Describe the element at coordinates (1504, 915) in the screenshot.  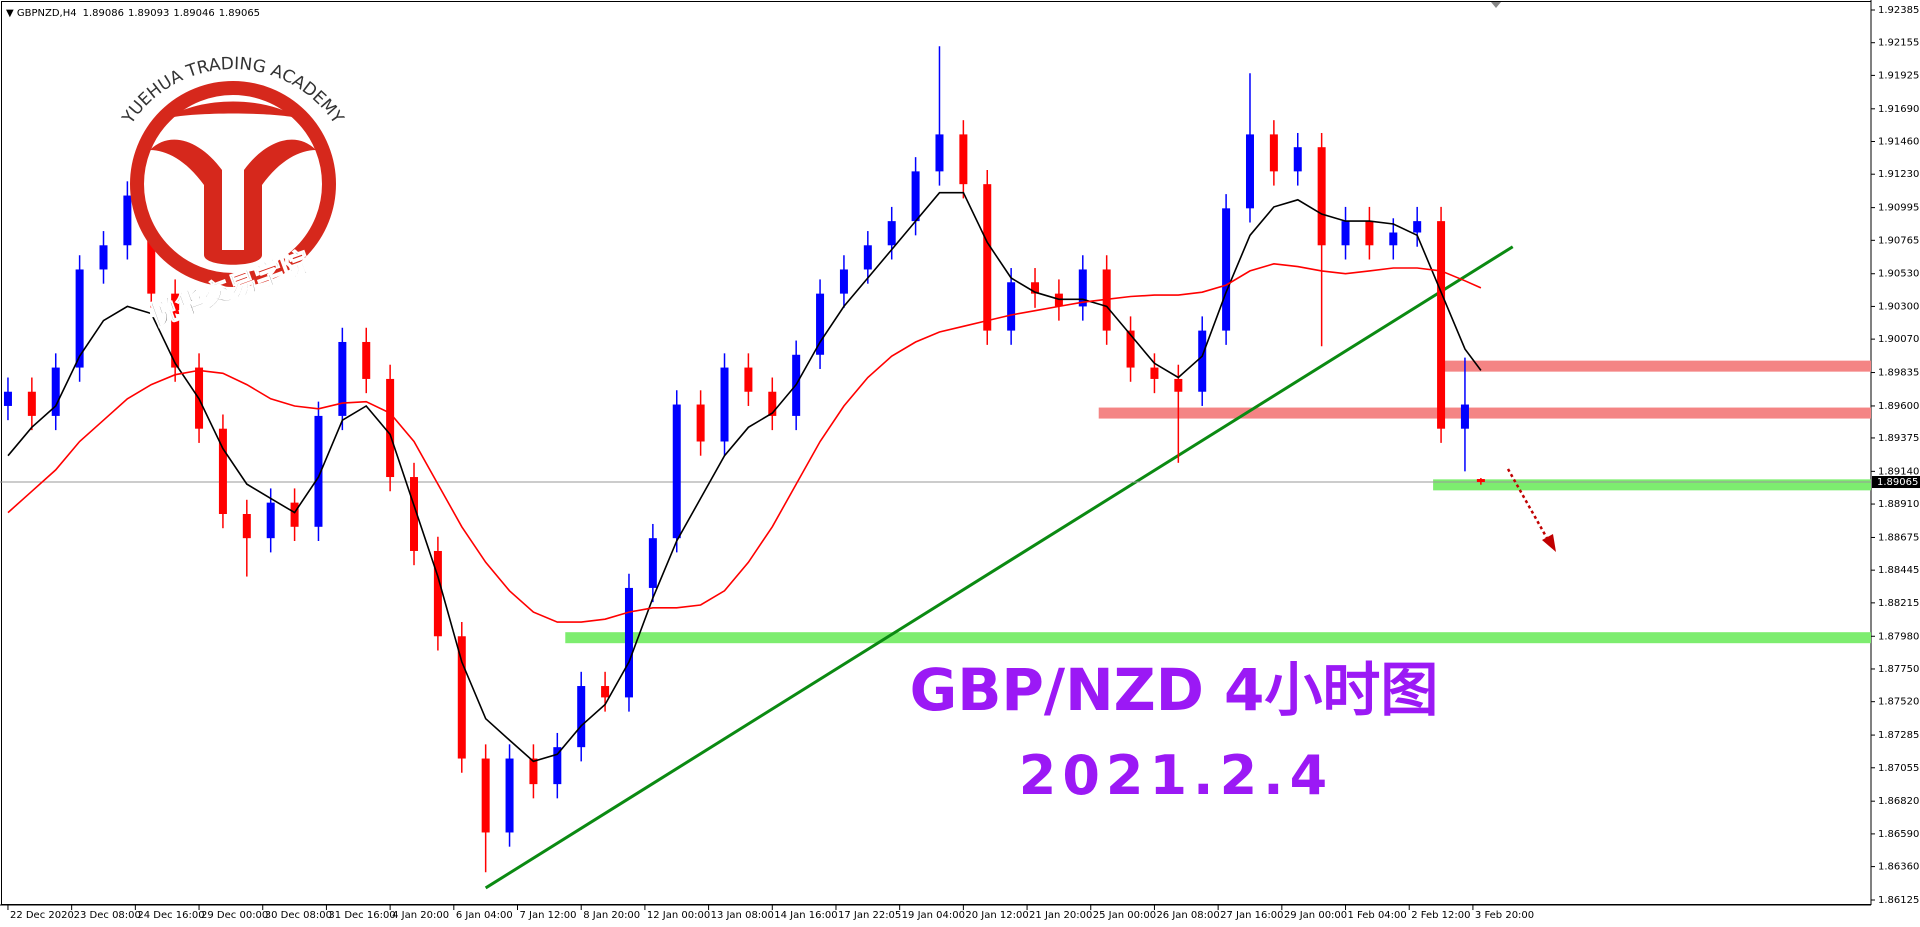
I see `x-tick-label: 3 Feb 20:00` at that location.